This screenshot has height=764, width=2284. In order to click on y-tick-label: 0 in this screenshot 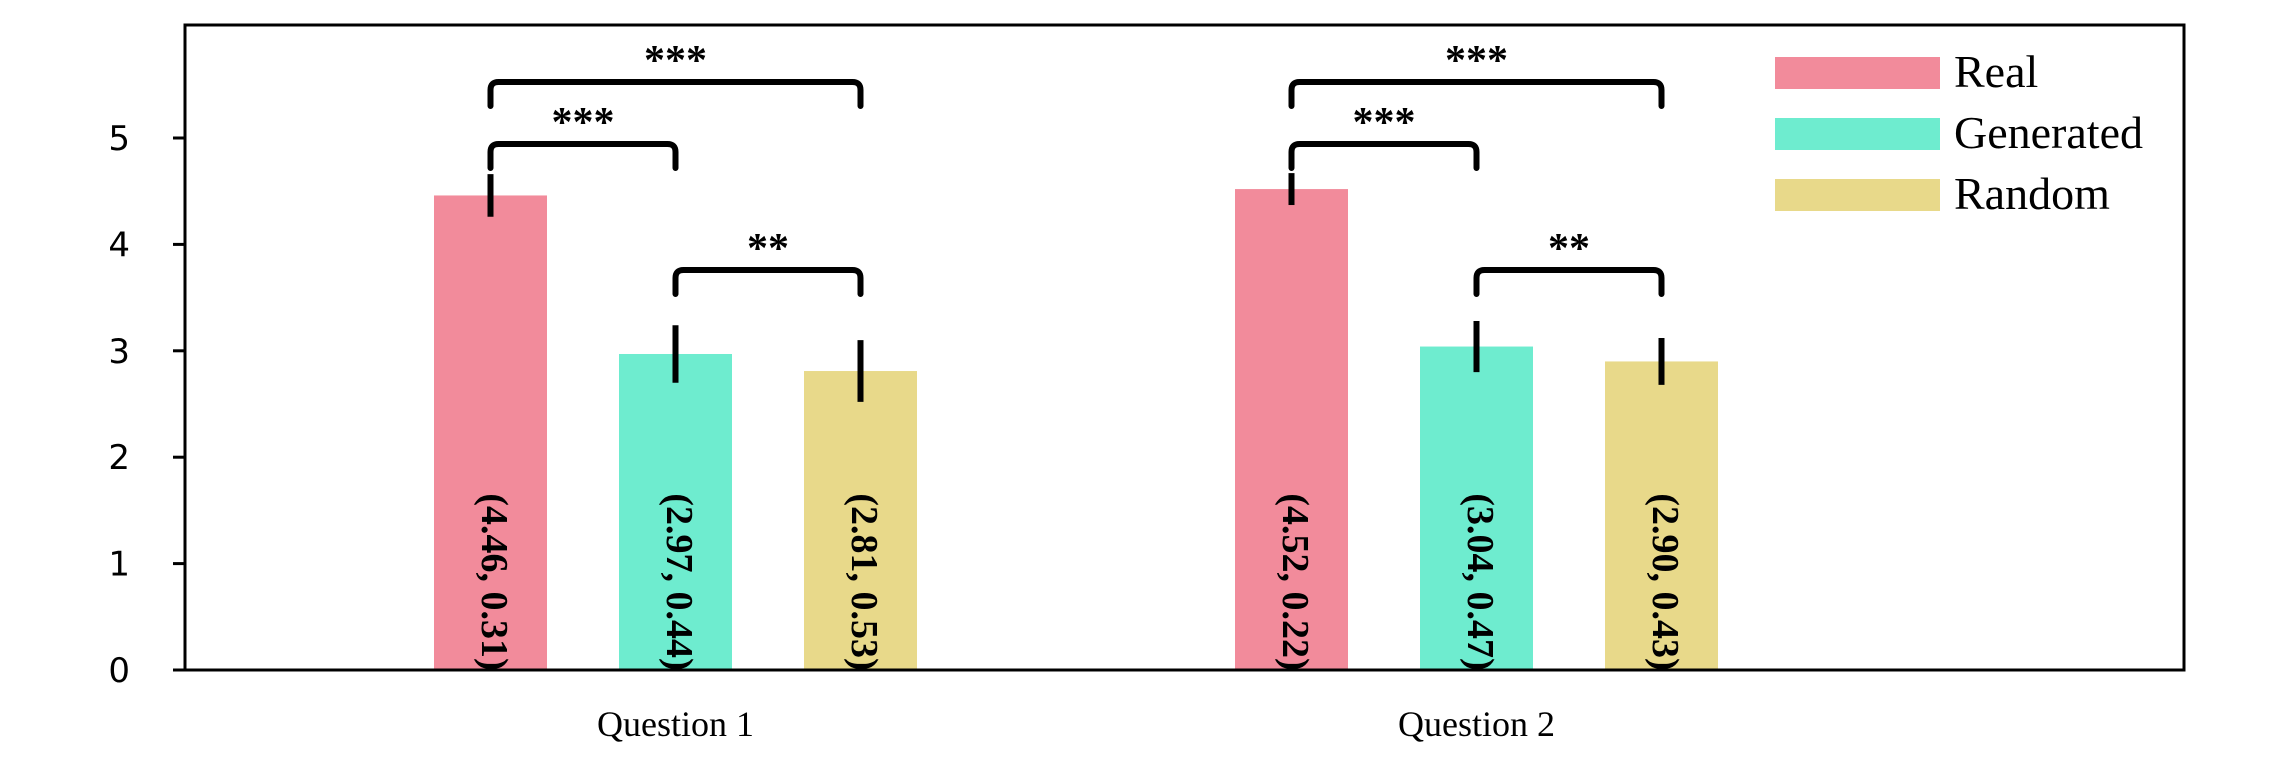, I will do `click(119, 671)`.